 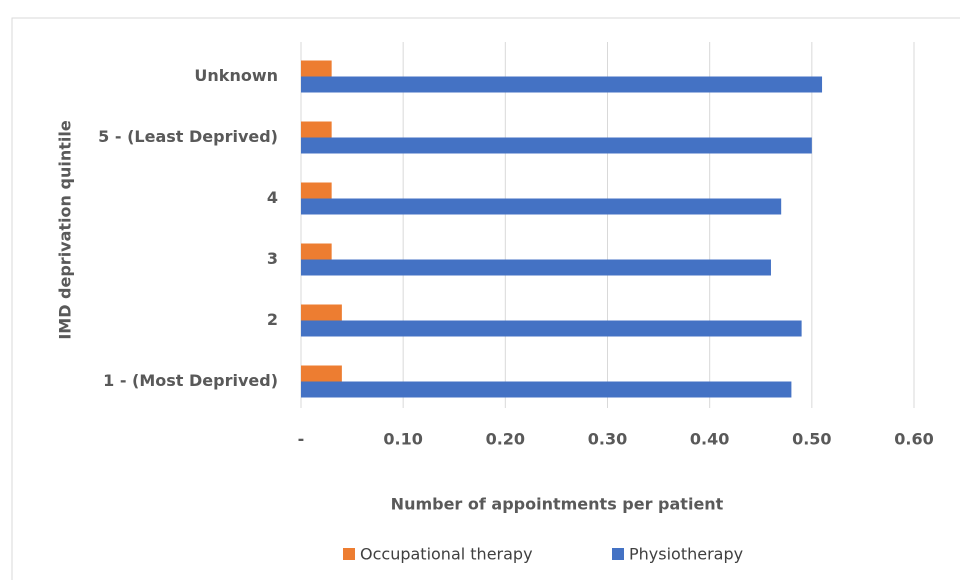 I want to click on legend-label: Physiotherapy, so click(x=686, y=554).